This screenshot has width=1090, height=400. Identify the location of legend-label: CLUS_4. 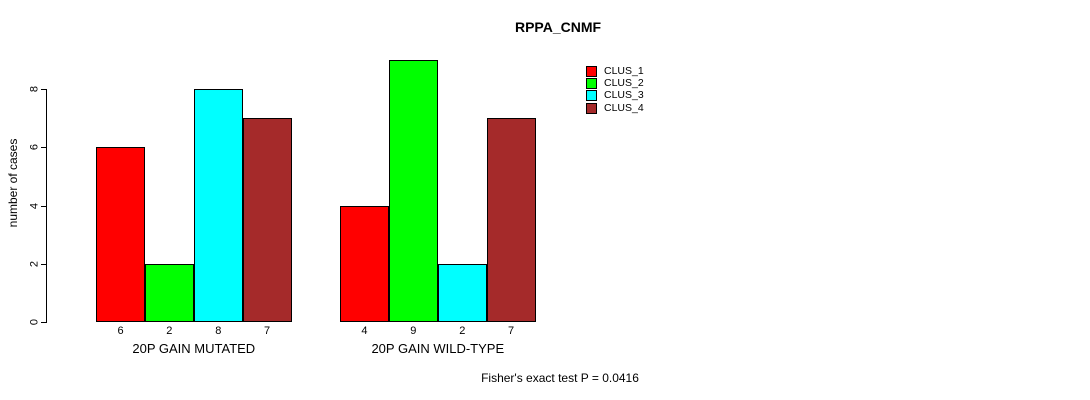
(624, 107).